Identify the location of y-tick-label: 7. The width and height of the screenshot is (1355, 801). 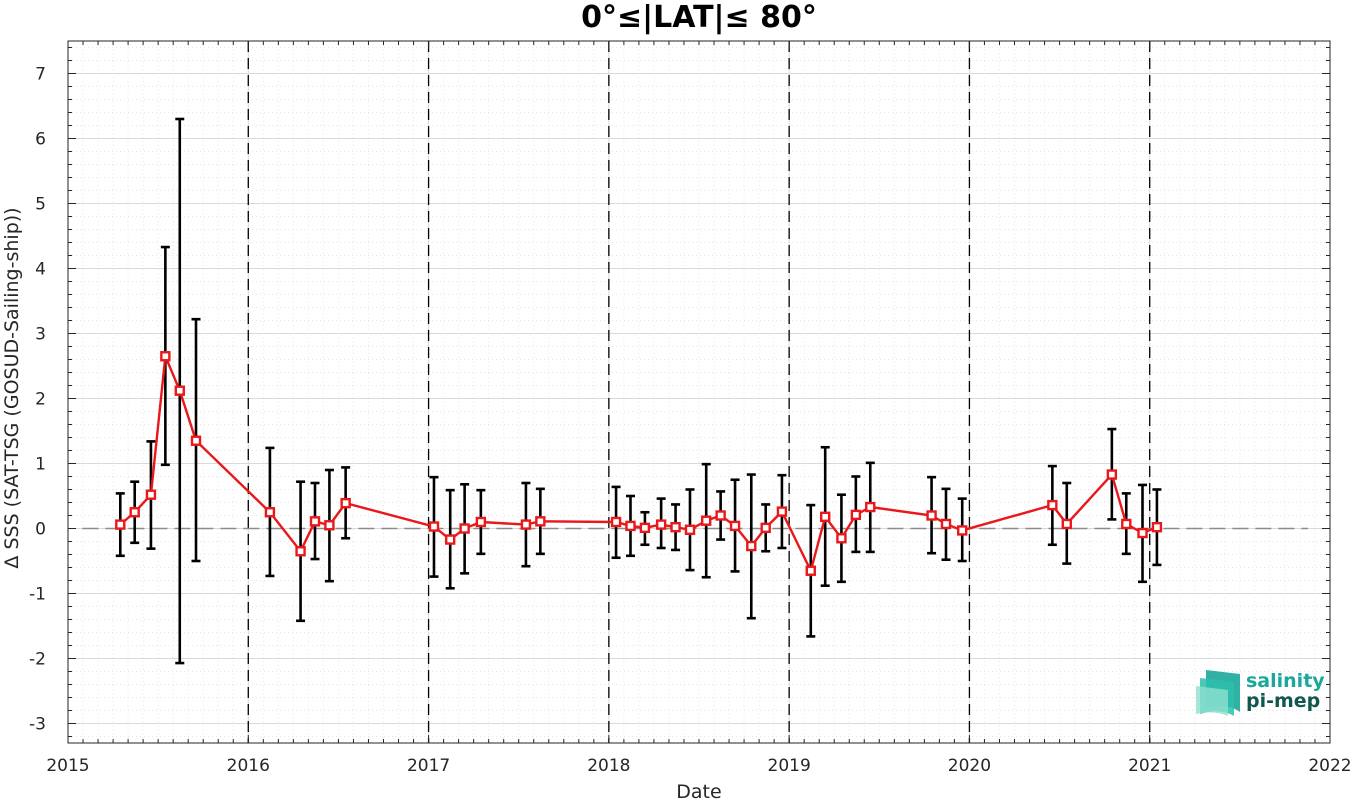
(40, 75).